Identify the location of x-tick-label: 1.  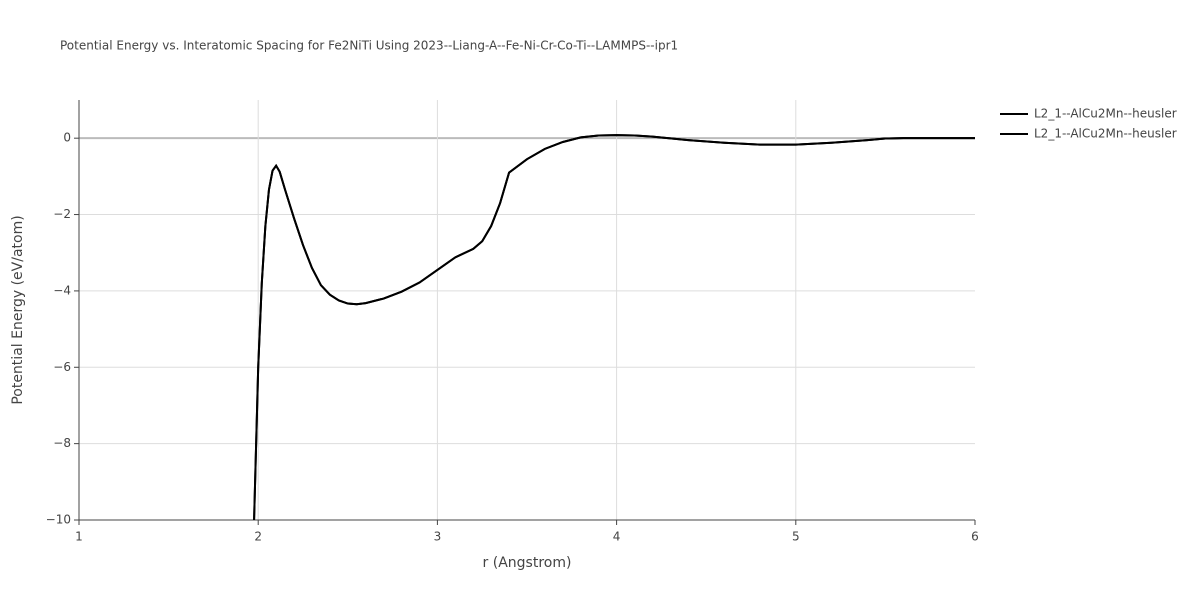
(79, 537).